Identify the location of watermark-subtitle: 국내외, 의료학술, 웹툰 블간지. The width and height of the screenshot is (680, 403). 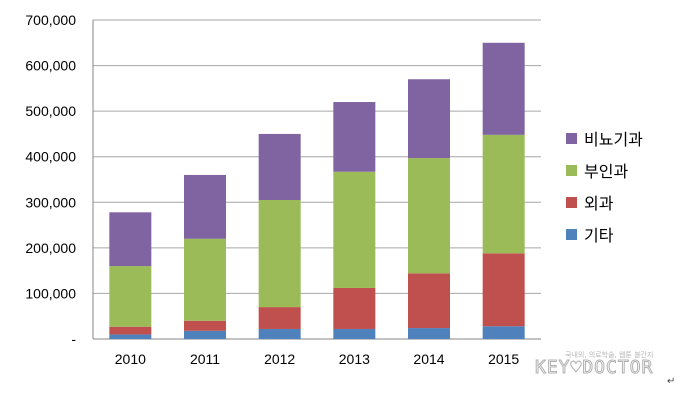
(609, 355).